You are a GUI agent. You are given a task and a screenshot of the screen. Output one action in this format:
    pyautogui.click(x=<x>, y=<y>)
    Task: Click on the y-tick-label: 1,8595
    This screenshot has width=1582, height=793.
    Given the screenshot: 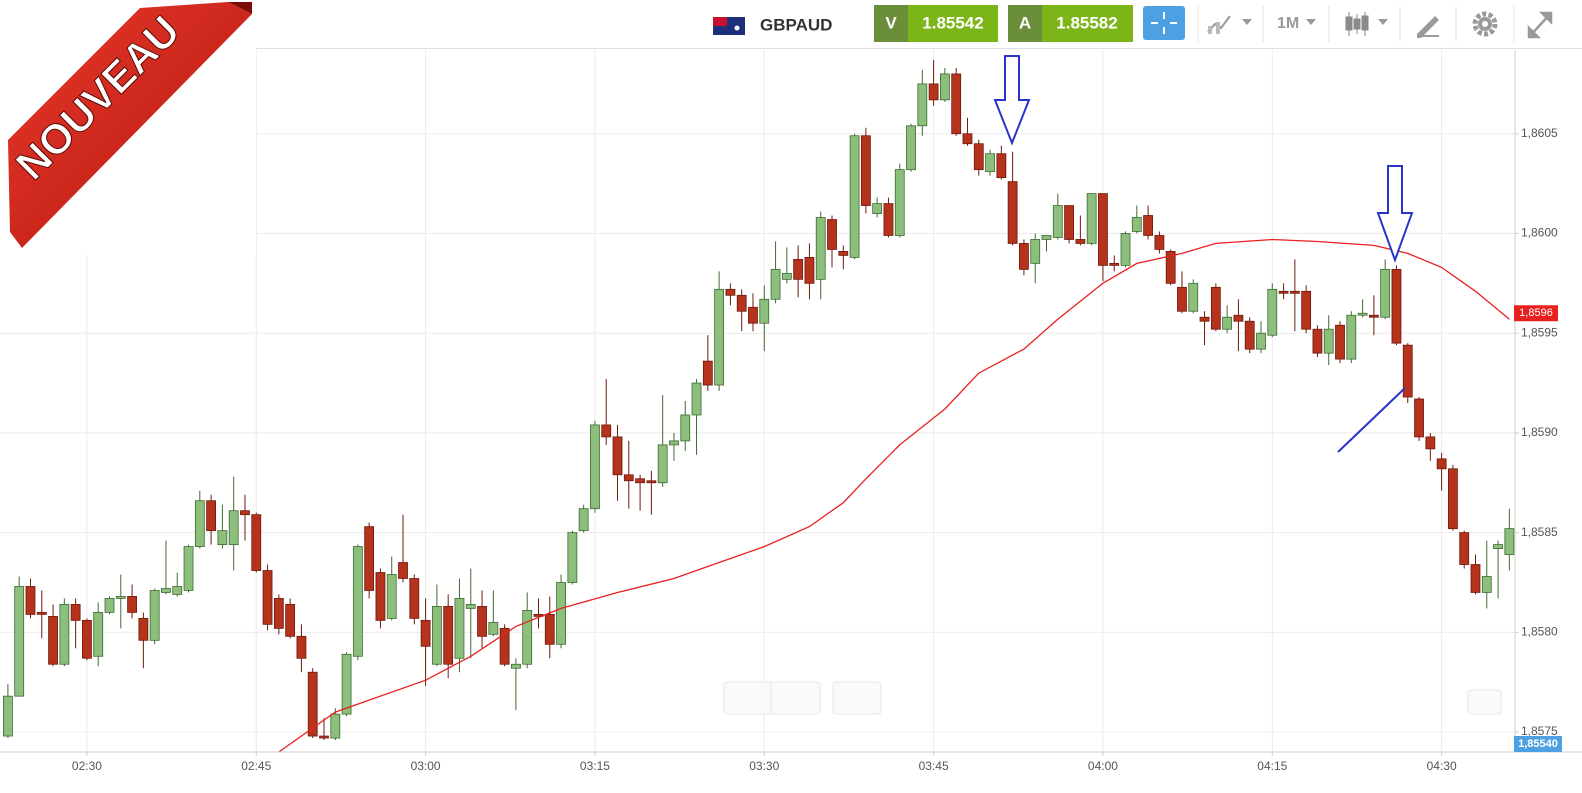 What is the action you would take?
    pyautogui.click(x=1539, y=332)
    